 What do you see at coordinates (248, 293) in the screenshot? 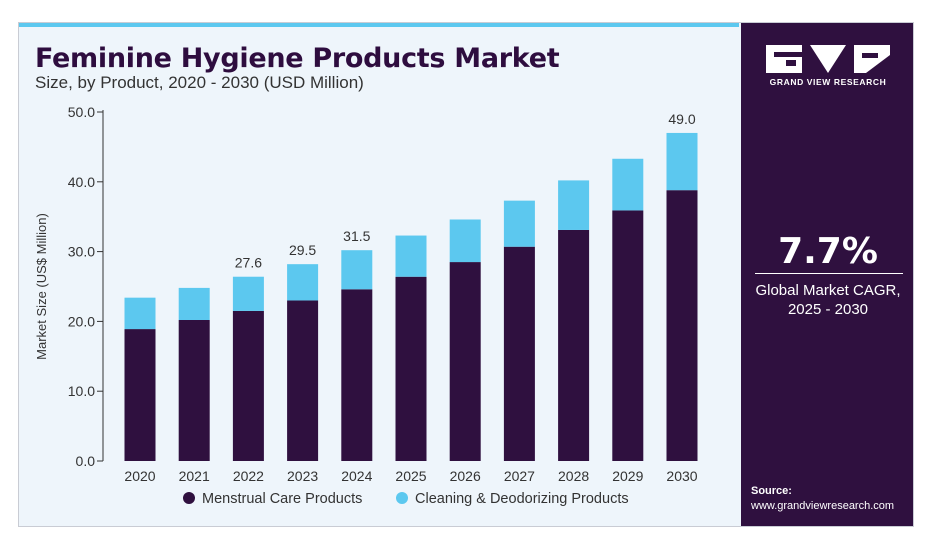
I see `bar-cleaning-2022` at bounding box center [248, 293].